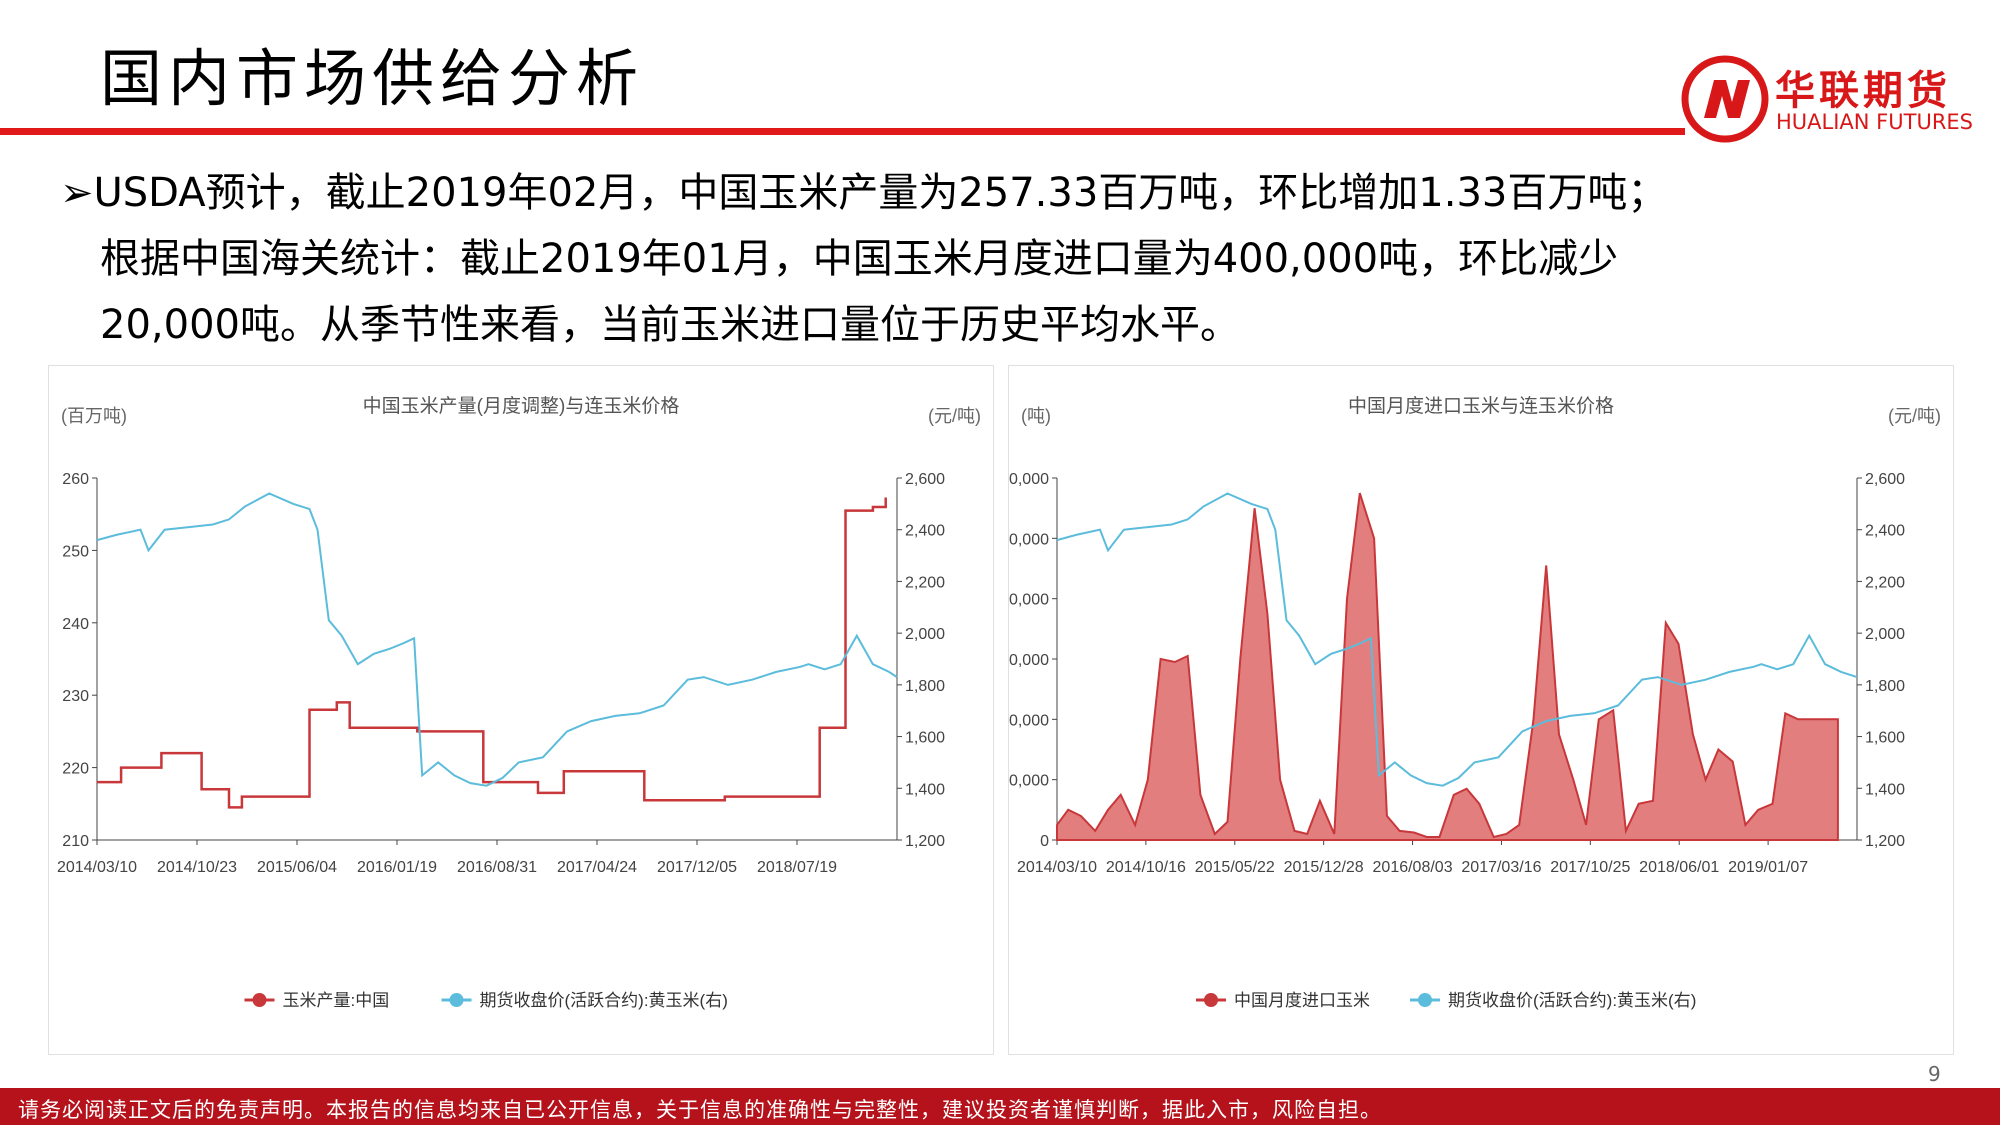 Image resolution: width=2000 pixels, height=1125 pixels. Describe the element at coordinates (336, 1000) in the screenshot. I see `legend-label: 玉米产量:中国` at that location.